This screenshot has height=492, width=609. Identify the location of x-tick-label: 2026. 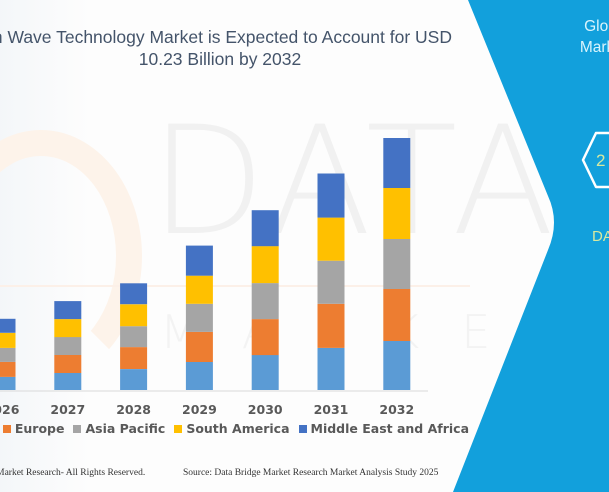
(10, 409).